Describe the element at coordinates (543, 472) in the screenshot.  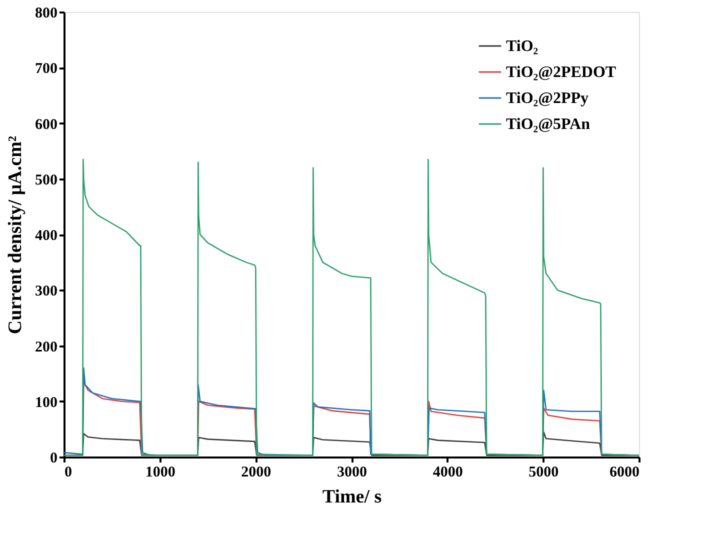
I see `x-tick-label: 5000` at that location.